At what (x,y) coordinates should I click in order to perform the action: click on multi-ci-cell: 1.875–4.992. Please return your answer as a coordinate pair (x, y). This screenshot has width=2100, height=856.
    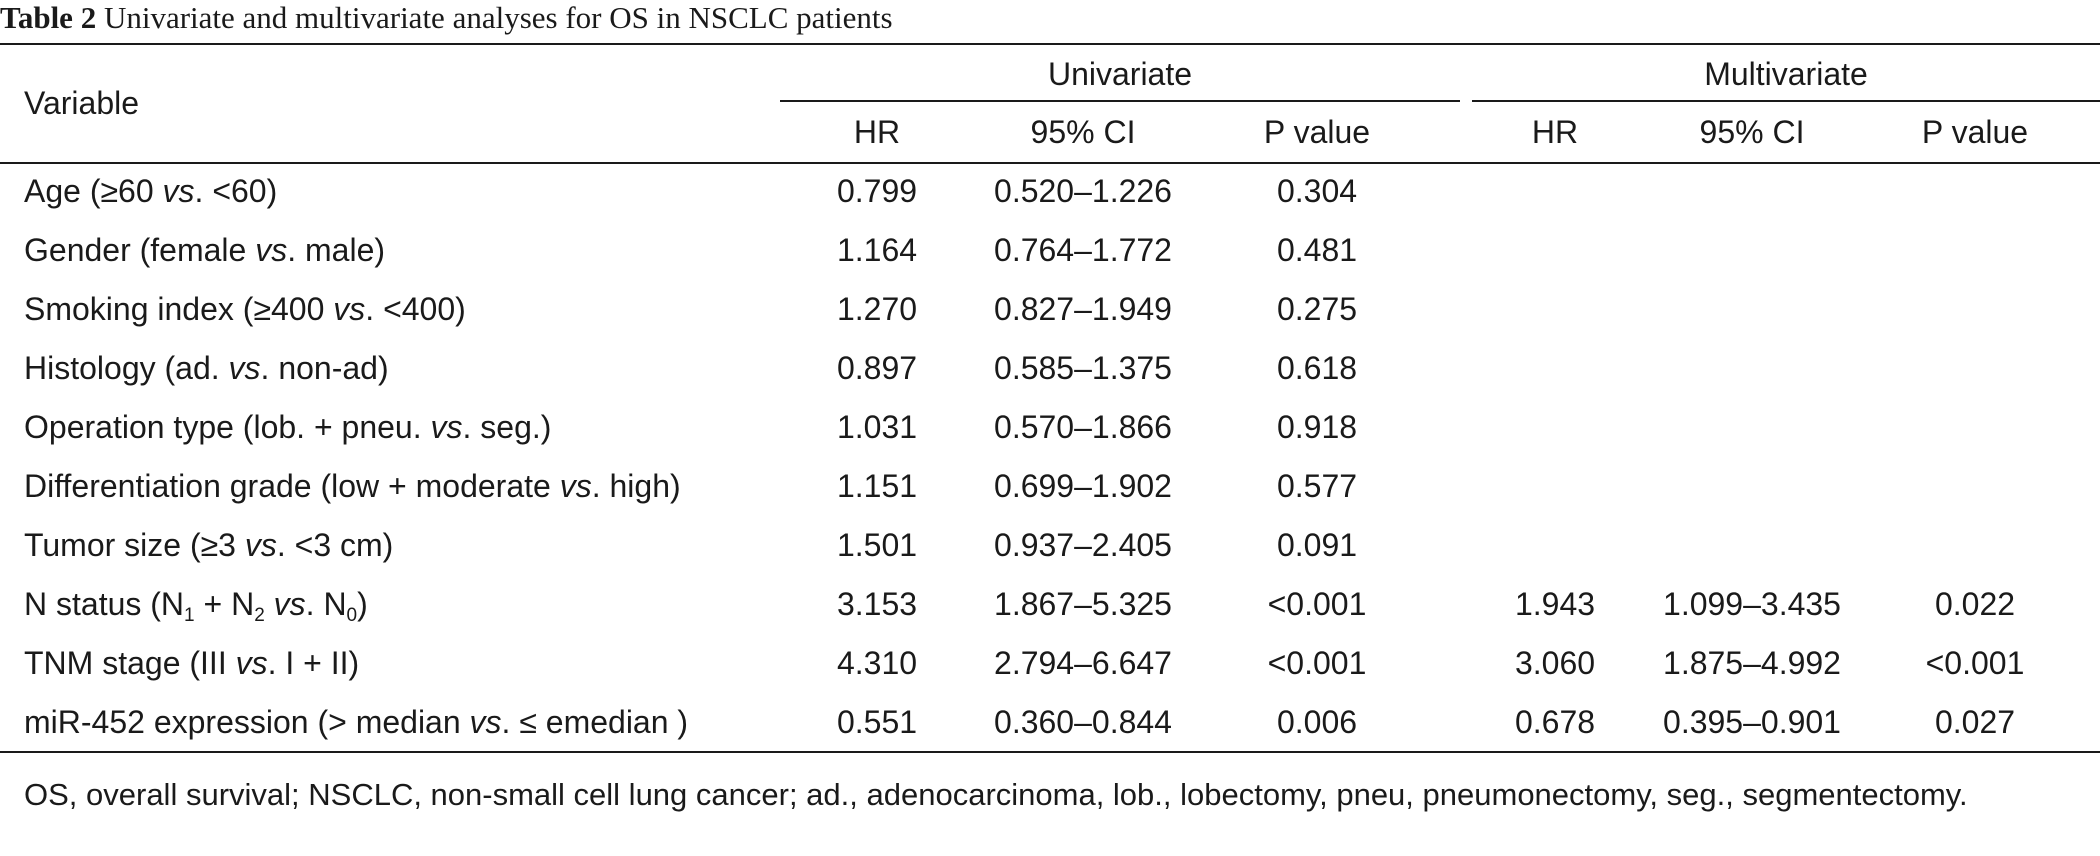
    Looking at the image, I should click on (1752, 663).